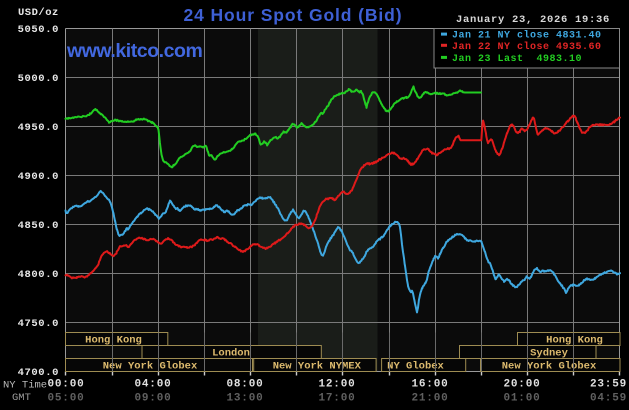 This screenshot has height=410, width=629. Describe the element at coordinates (317, 367) in the screenshot. I see `svg-text: New York NYMEX` at that location.